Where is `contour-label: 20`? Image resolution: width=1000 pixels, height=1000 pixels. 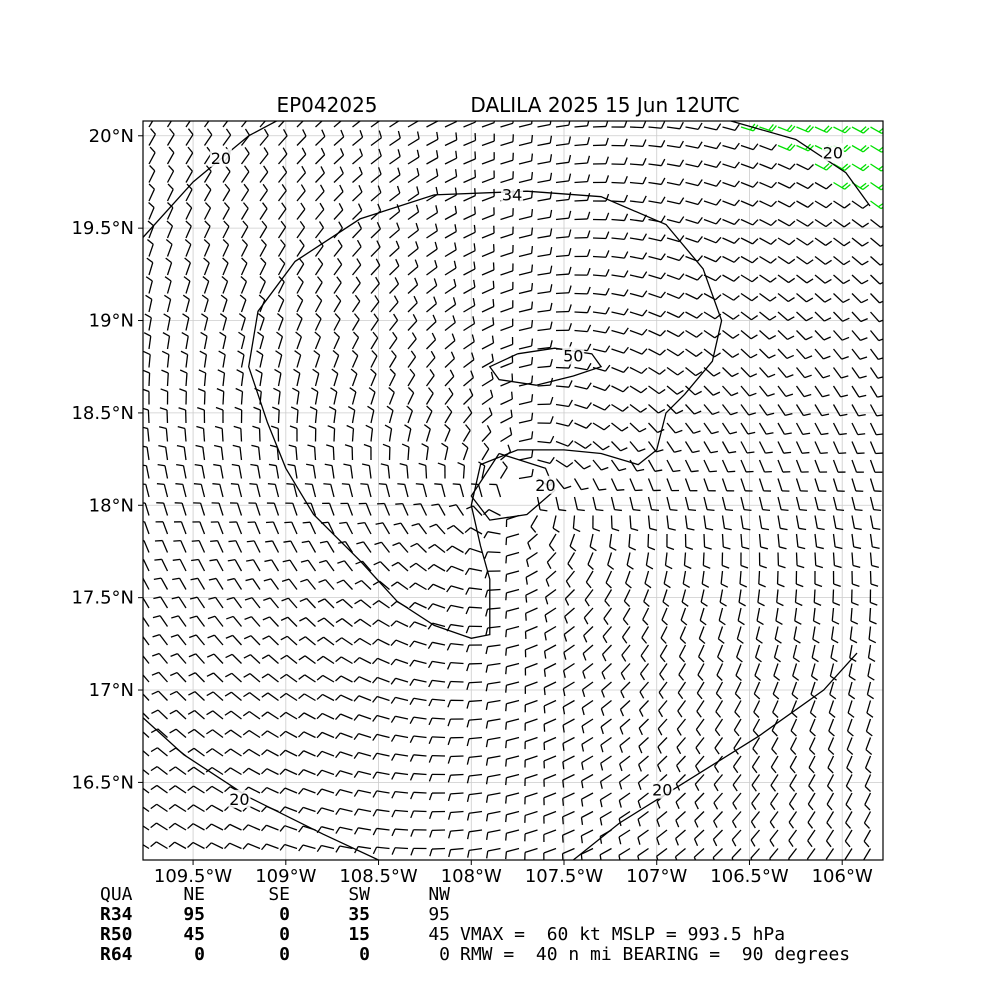 contour-label: 20 is located at coordinates (221, 158).